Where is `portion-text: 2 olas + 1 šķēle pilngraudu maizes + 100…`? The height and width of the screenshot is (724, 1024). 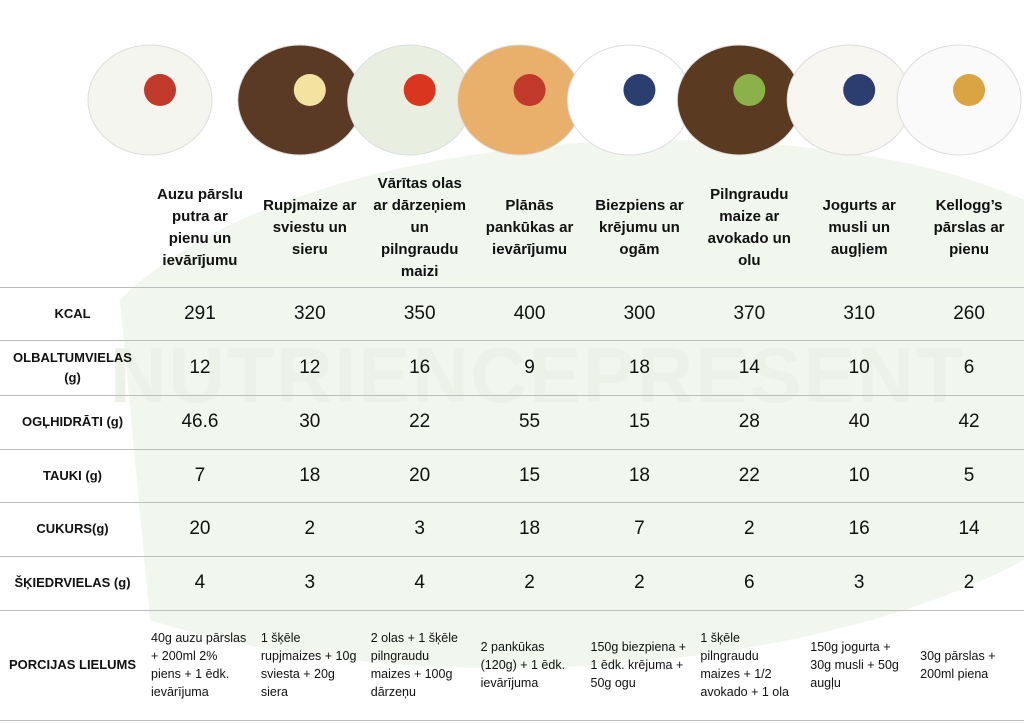
portion-text: 2 olas + 1 šķēle pilngraudu maizes + 100… is located at coordinates (414, 665).